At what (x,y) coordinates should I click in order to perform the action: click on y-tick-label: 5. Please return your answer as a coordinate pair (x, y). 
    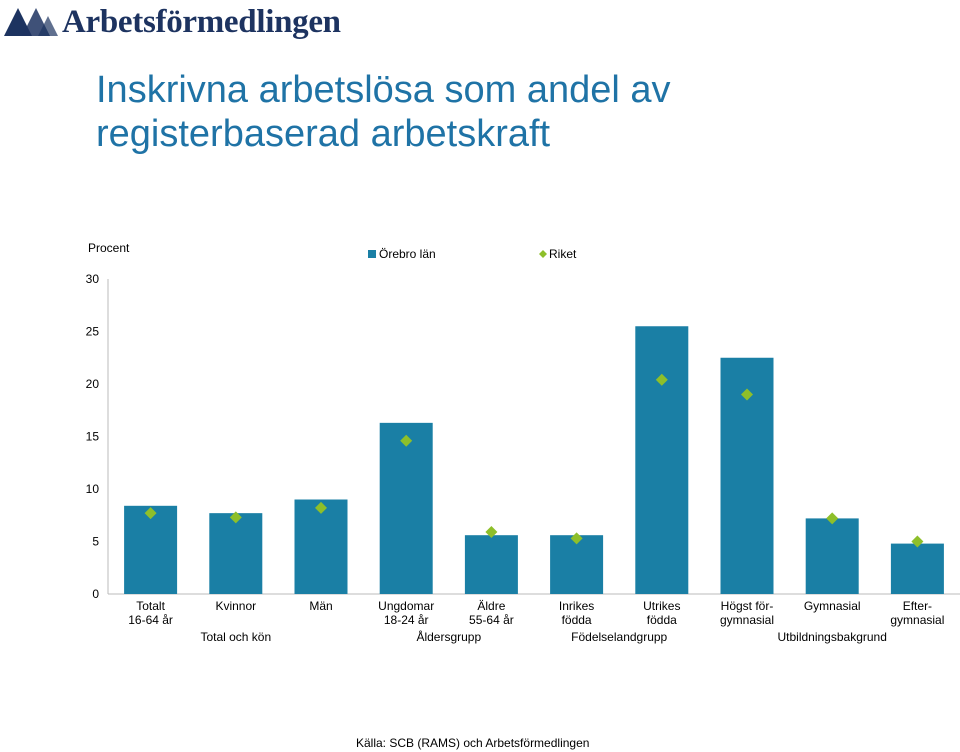
    Looking at the image, I should click on (95, 542).